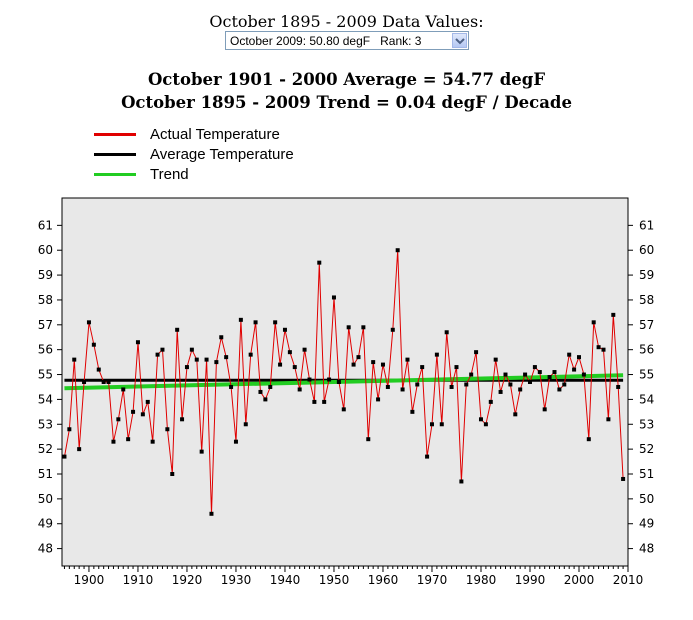 The width and height of the screenshot is (693, 620). Describe the element at coordinates (222, 154) in the screenshot. I see `legend-average-label: Average Temperature` at that location.